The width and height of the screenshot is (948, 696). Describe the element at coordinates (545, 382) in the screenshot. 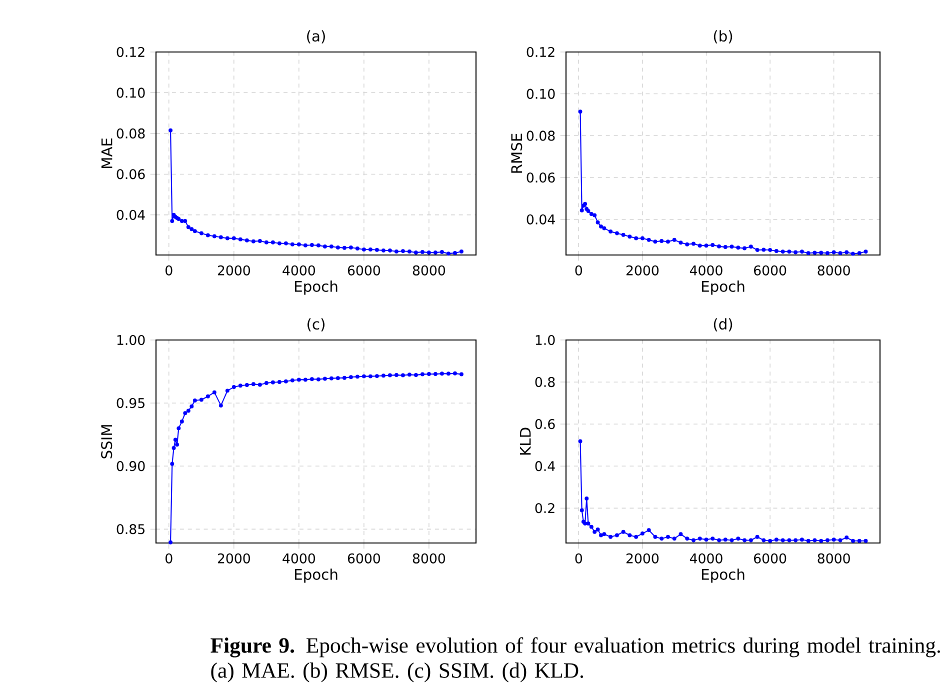

I see `y-tick-label: 0.8` at that location.